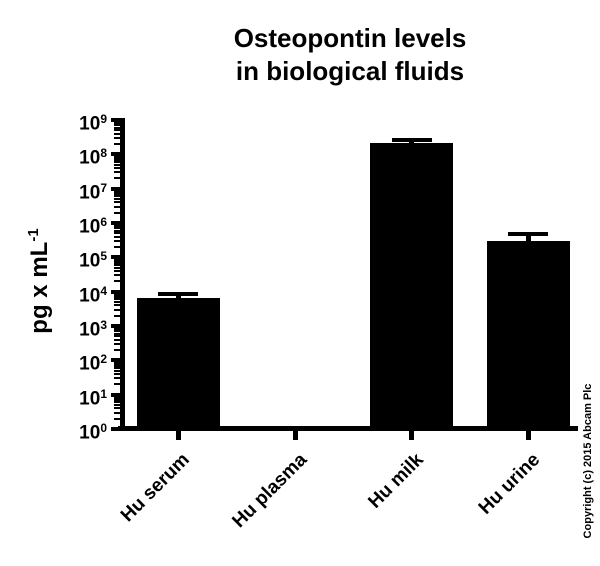  I want to click on y-tick-label: 10⁶, so click(93, 226).